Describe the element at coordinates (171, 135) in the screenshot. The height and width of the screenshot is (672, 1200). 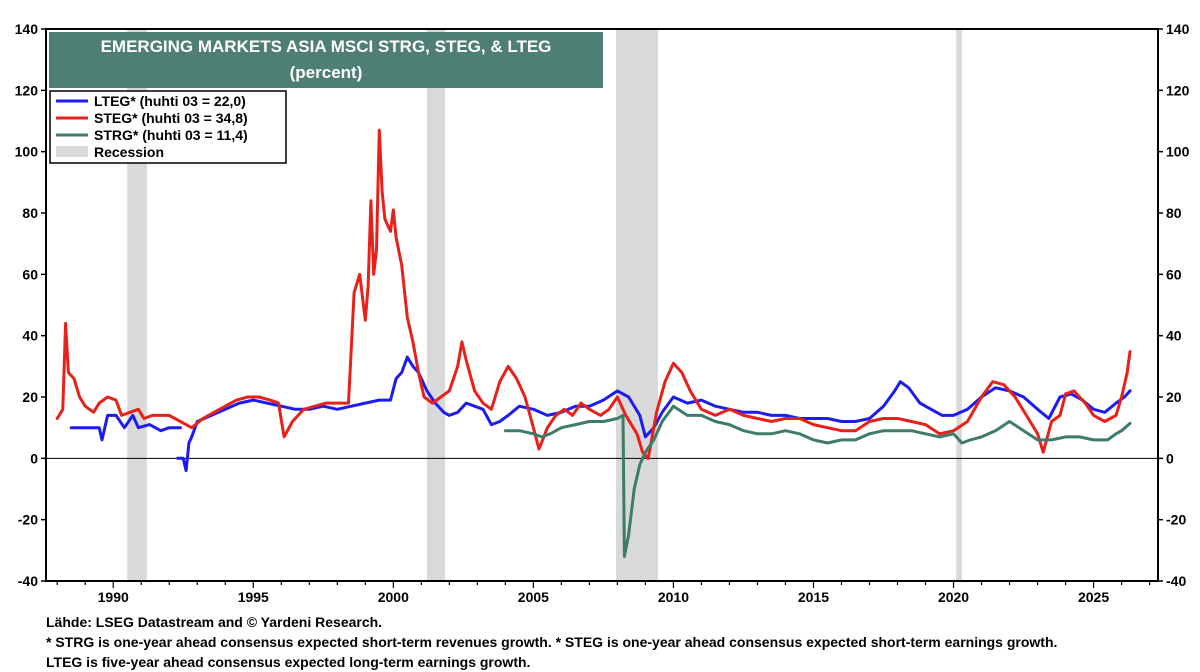
I see `legend-label-strg: STRG* (huhti 03 = 11,4)` at that location.